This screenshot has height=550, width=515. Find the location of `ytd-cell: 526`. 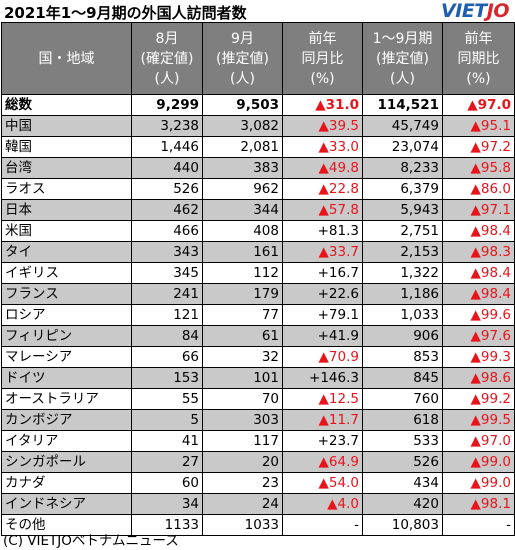

ytd-cell: 526 is located at coordinates (402, 462).